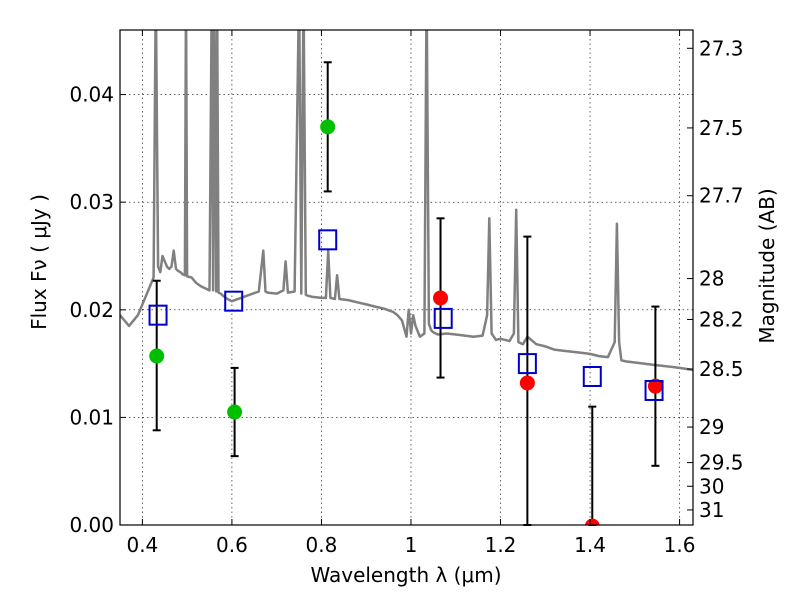 The height and width of the screenshot is (600, 800). What do you see at coordinates (711, 486) in the screenshot?
I see `y-right-tick-label: 30` at bounding box center [711, 486].